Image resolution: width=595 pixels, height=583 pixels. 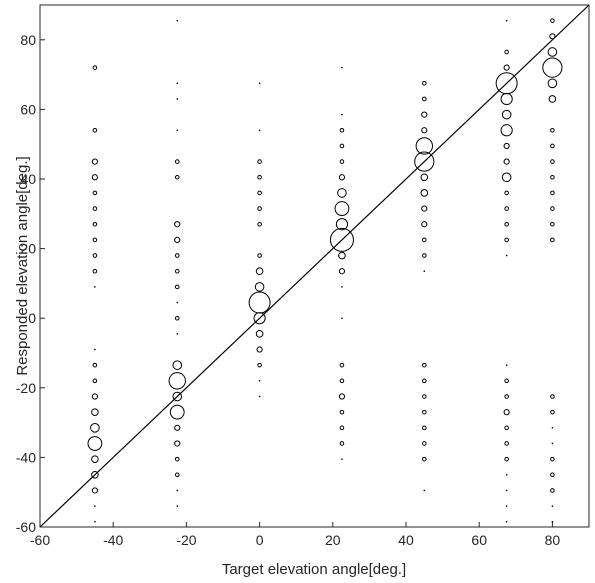 What do you see at coordinates (40, 540) in the screenshot?
I see `x-tick-label: -60` at bounding box center [40, 540].